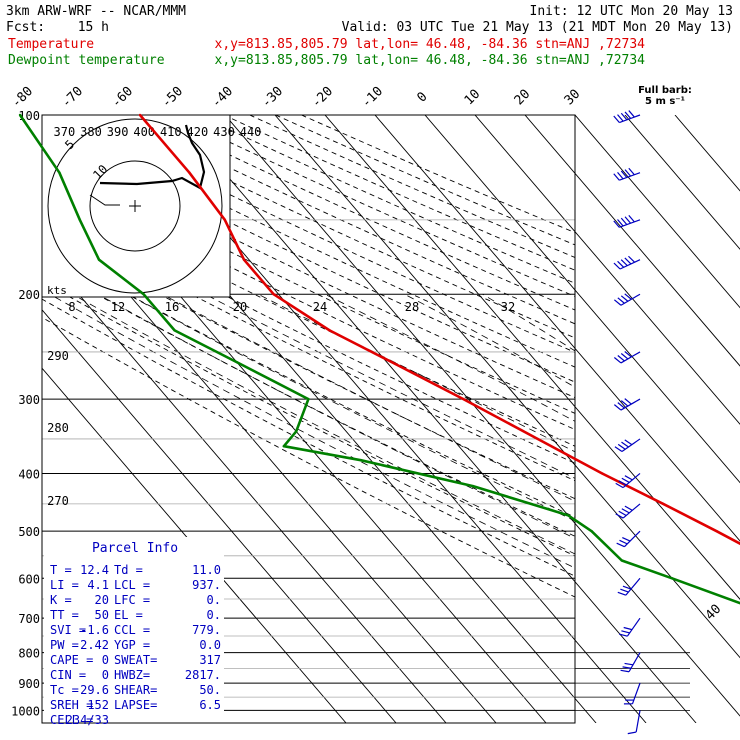 The height and width of the screenshot is (740, 740). What do you see at coordinates (132, 585) in the screenshot?
I see `parcel-field: LCL =` at bounding box center [132, 585].